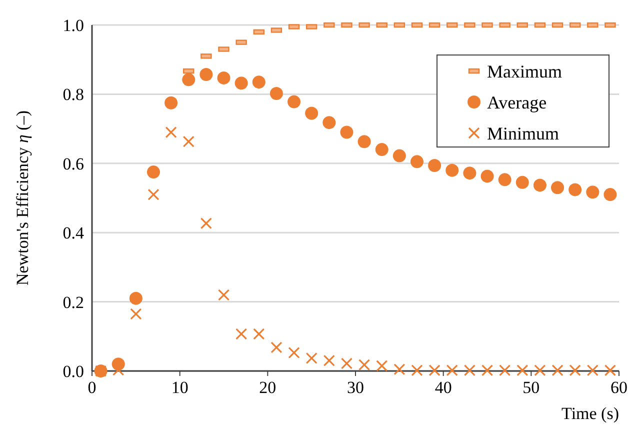 This screenshot has width=630, height=433. I want to click on x-tick-label: 60, so click(619, 387).